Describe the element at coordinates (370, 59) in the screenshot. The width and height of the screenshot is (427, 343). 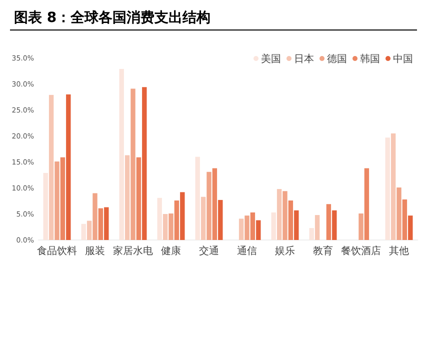
I see `legend-label: 韩国` at that location.